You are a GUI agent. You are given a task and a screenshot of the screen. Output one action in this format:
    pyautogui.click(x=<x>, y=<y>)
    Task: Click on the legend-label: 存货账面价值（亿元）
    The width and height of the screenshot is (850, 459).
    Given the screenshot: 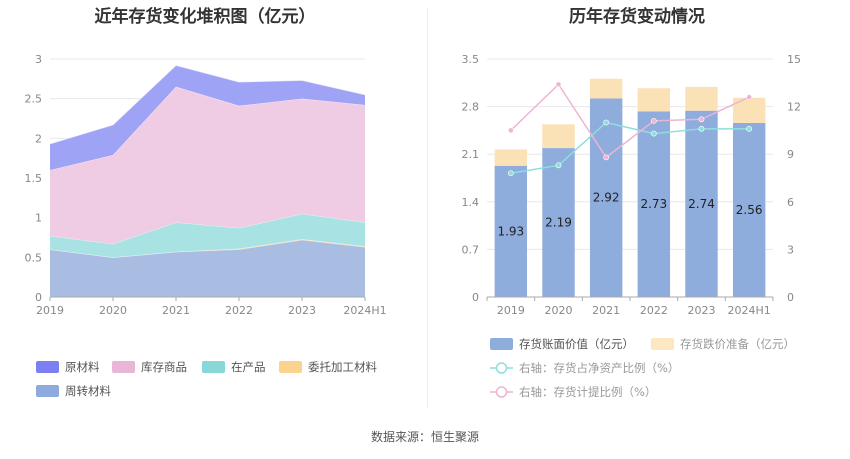 What is the action you would take?
    pyautogui.click(x=576, y=344)
    